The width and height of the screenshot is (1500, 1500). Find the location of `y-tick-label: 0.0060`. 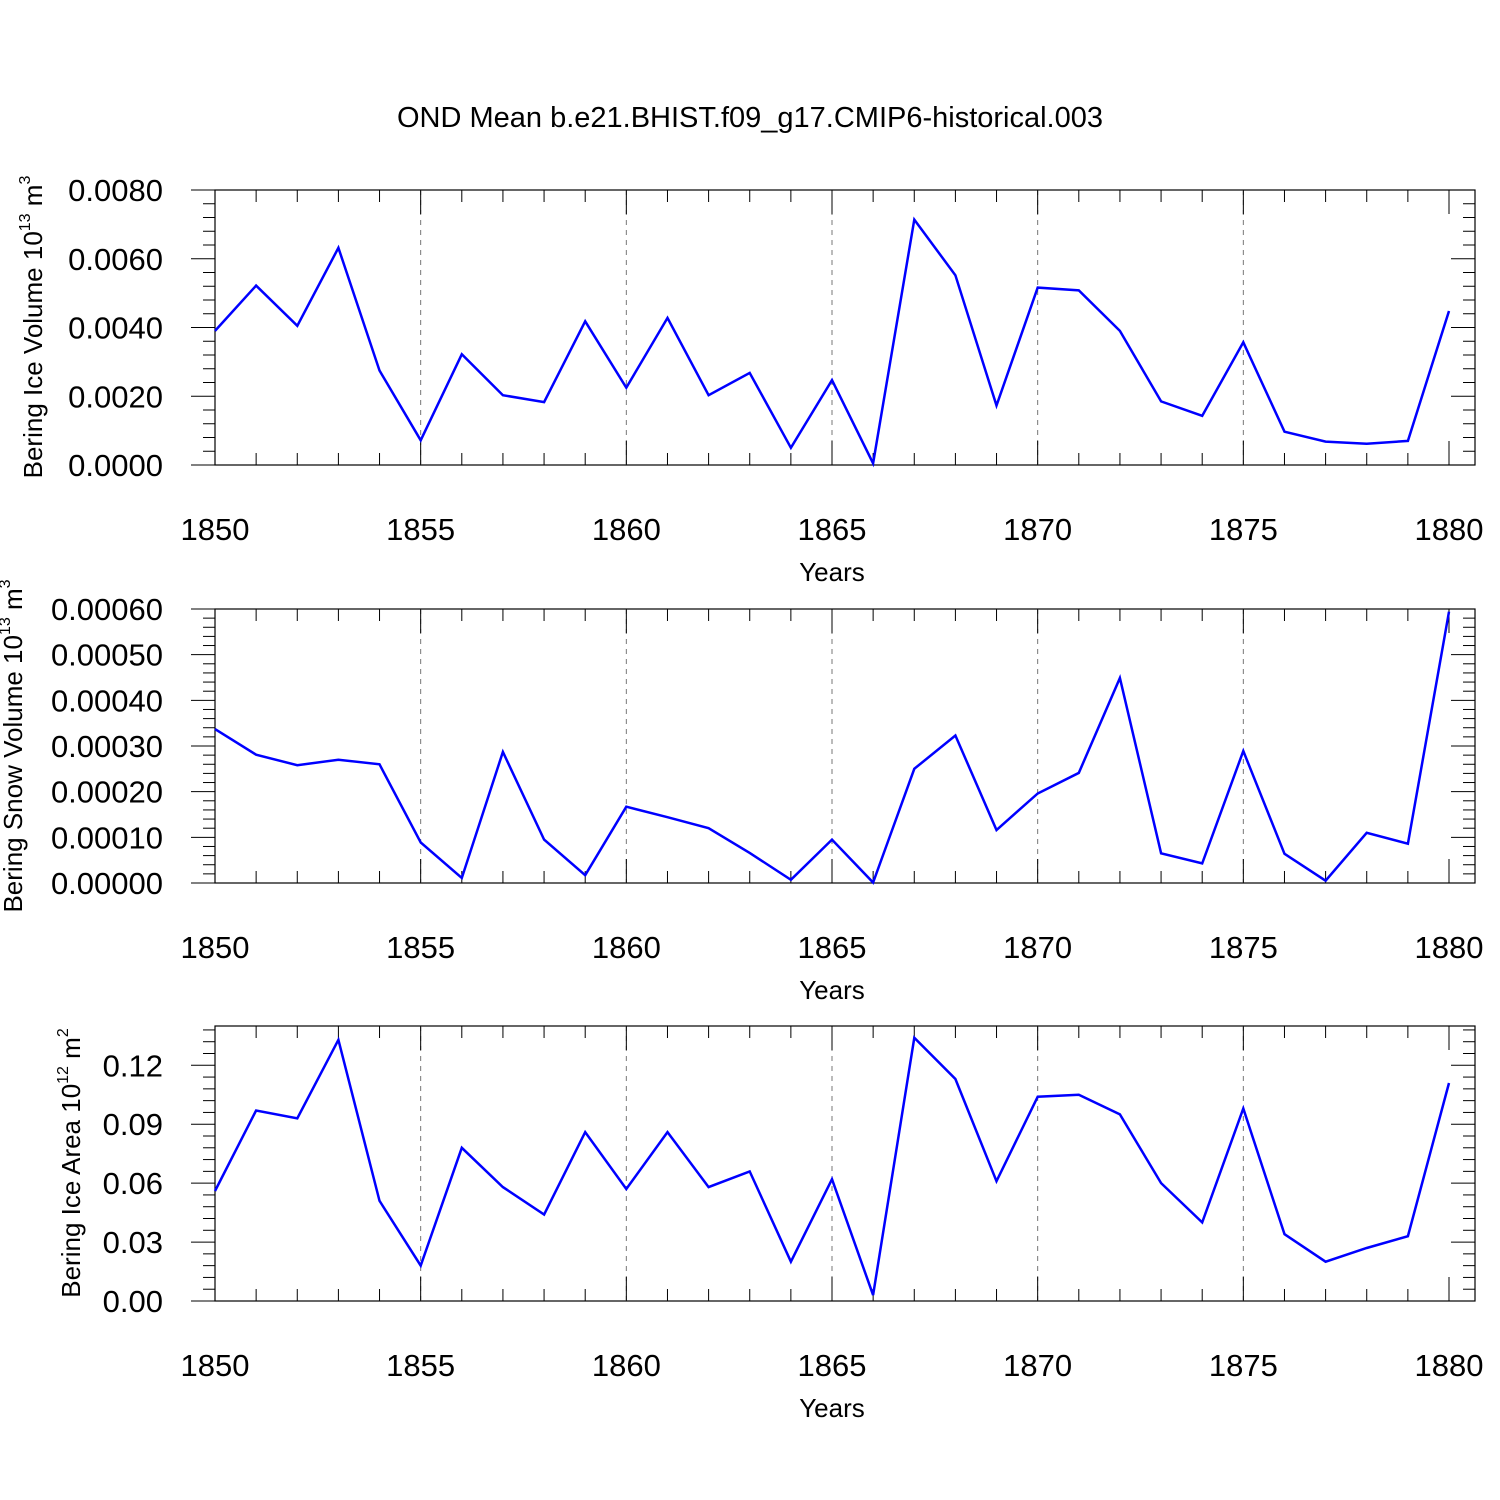

y-tick-label: 0.0060 is located at coordinates (115, 259).